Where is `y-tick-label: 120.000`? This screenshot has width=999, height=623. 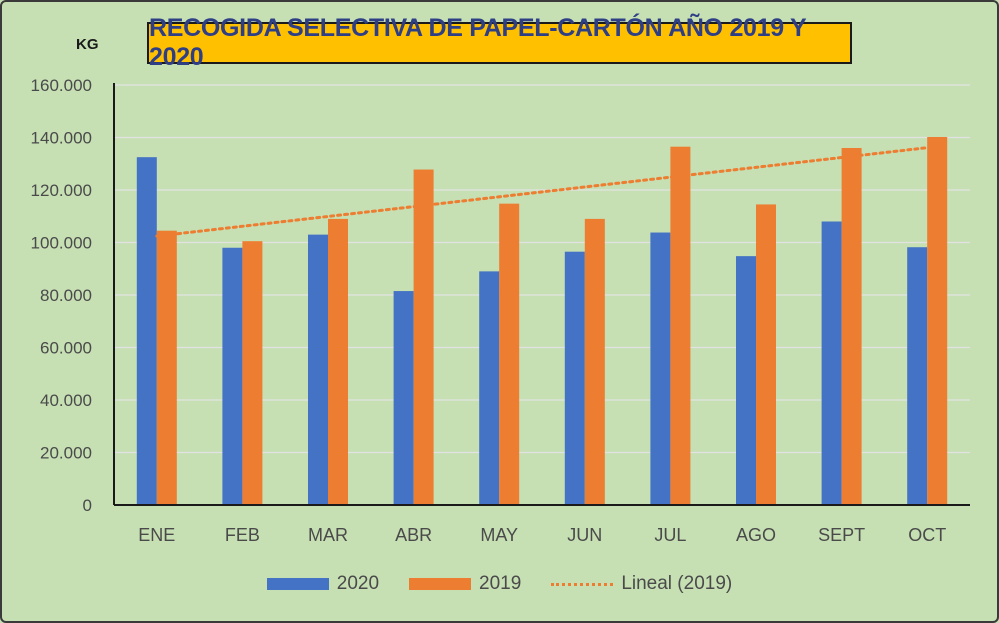 y-tick-label: 120.000 is located at coordinates (61, 190).